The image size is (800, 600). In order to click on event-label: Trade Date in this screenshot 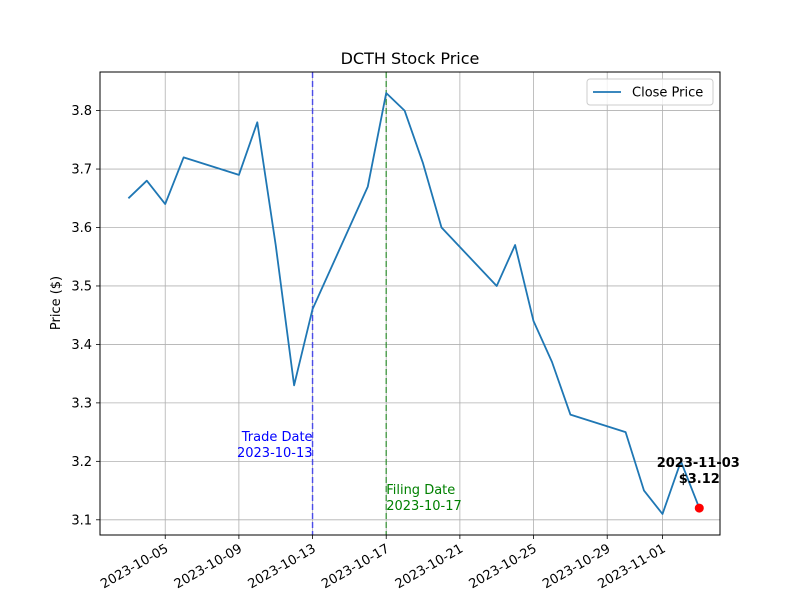, I will do `click(277, 437)`.